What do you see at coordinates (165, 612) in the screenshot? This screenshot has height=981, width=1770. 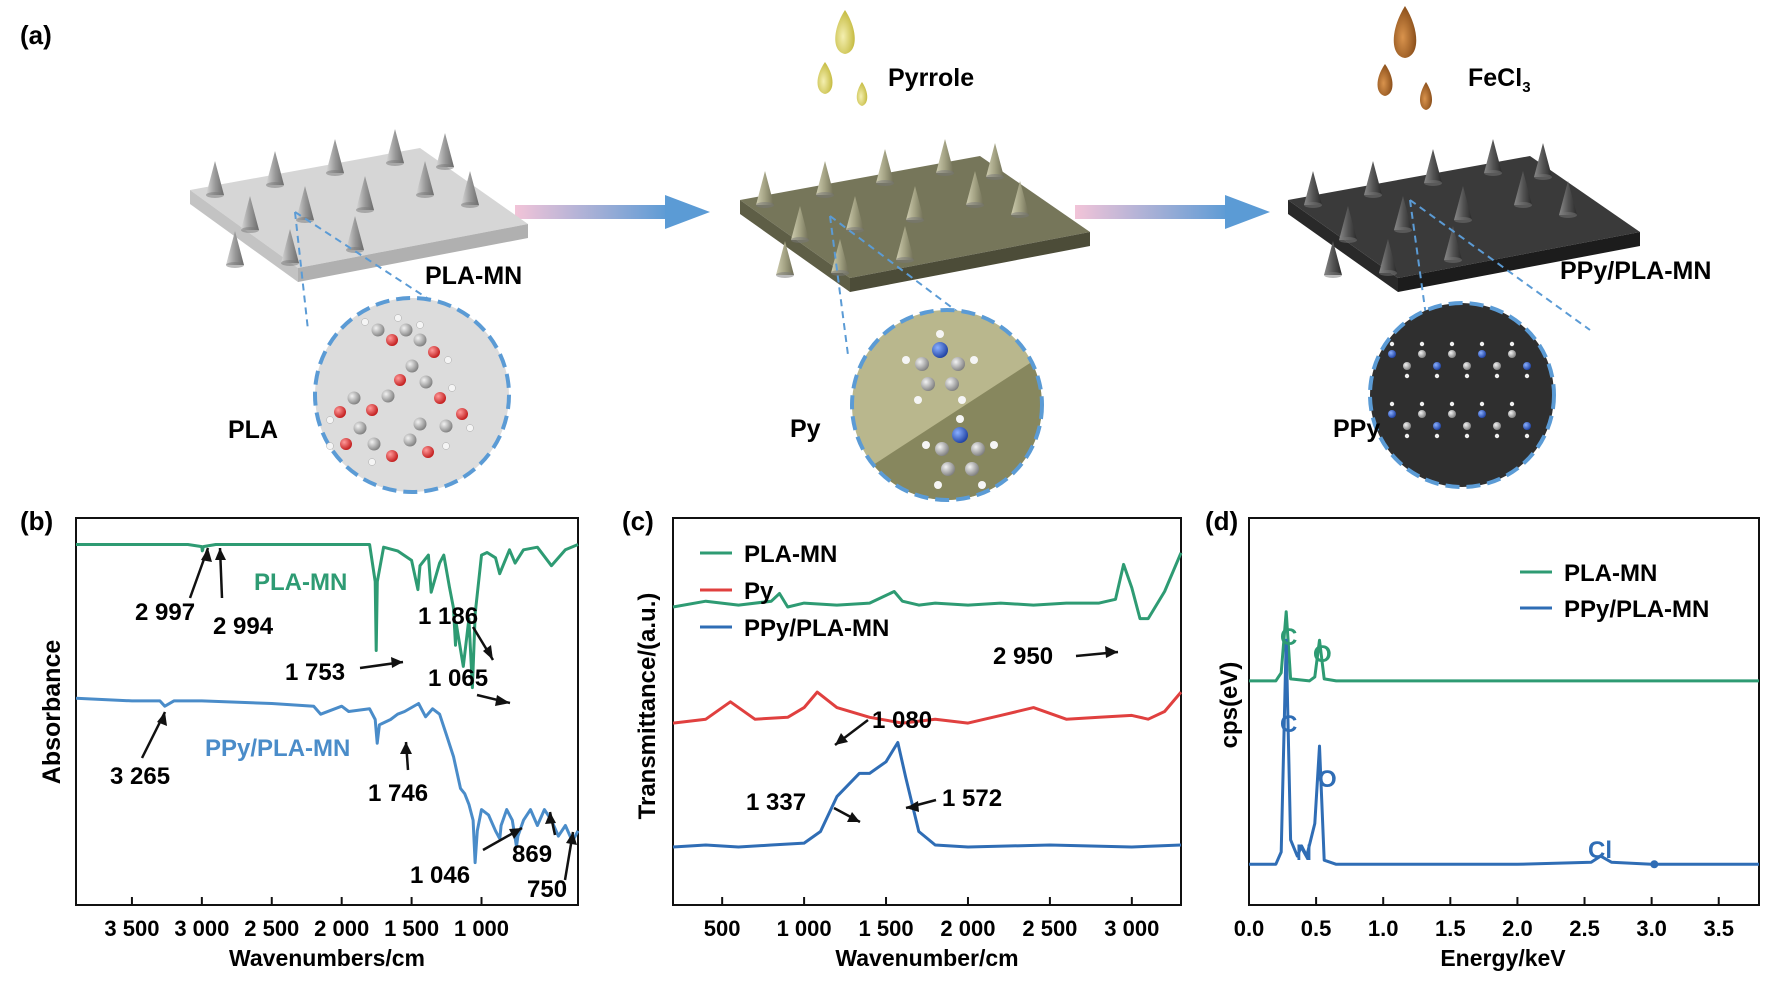 I see `panel-b-annot-2997: 2 997` at bounding box center [165, 612].